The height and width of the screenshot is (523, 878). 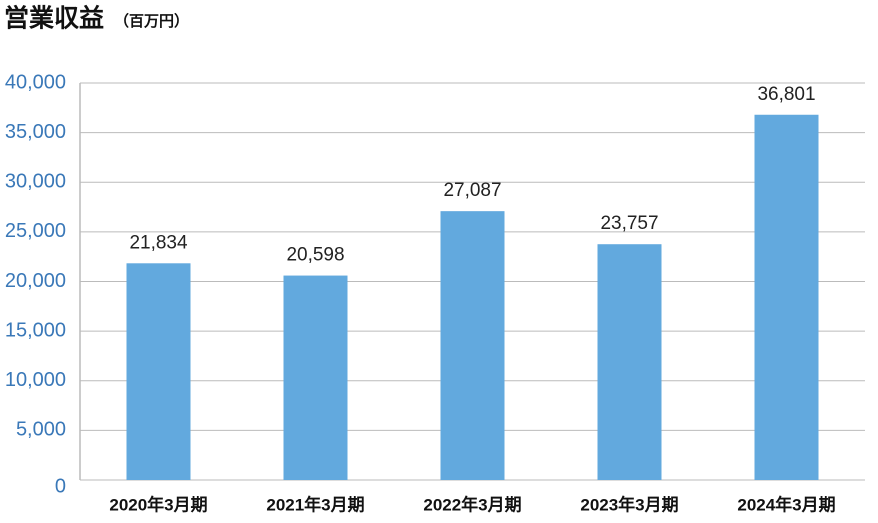 What do you see at coordinates (35, 380) in the screenshot?
I see `y-tick-label: 10,000` at bounding box center [35, 380].